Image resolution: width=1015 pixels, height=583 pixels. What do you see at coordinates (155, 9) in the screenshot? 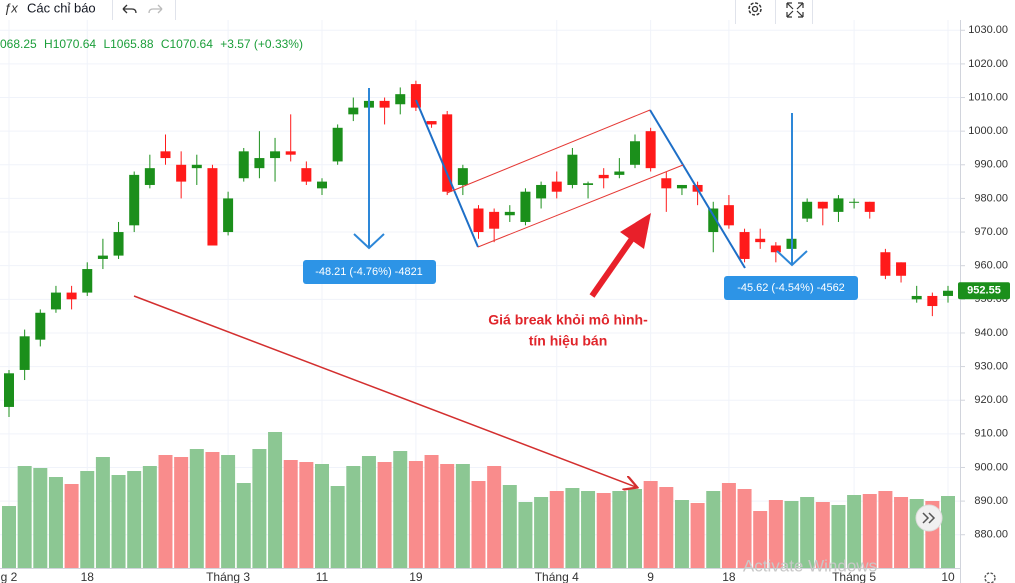
I see `redo-button` at bounding box center [155, 9].